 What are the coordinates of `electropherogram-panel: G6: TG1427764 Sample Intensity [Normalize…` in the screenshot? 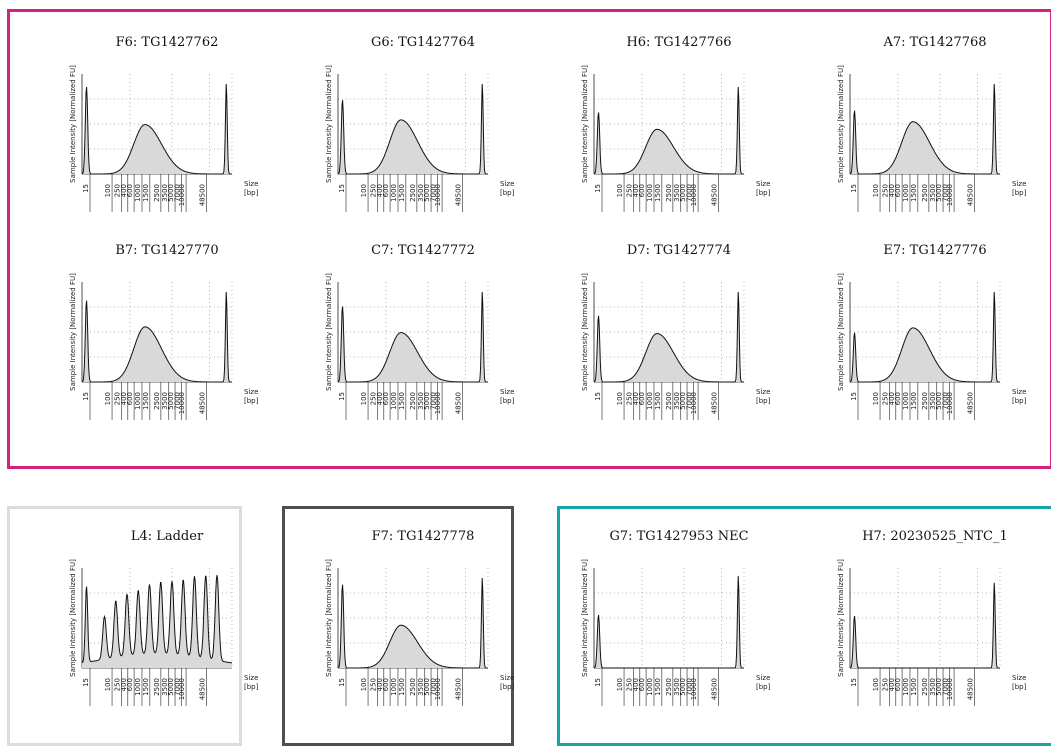 It's located at (420, 123).